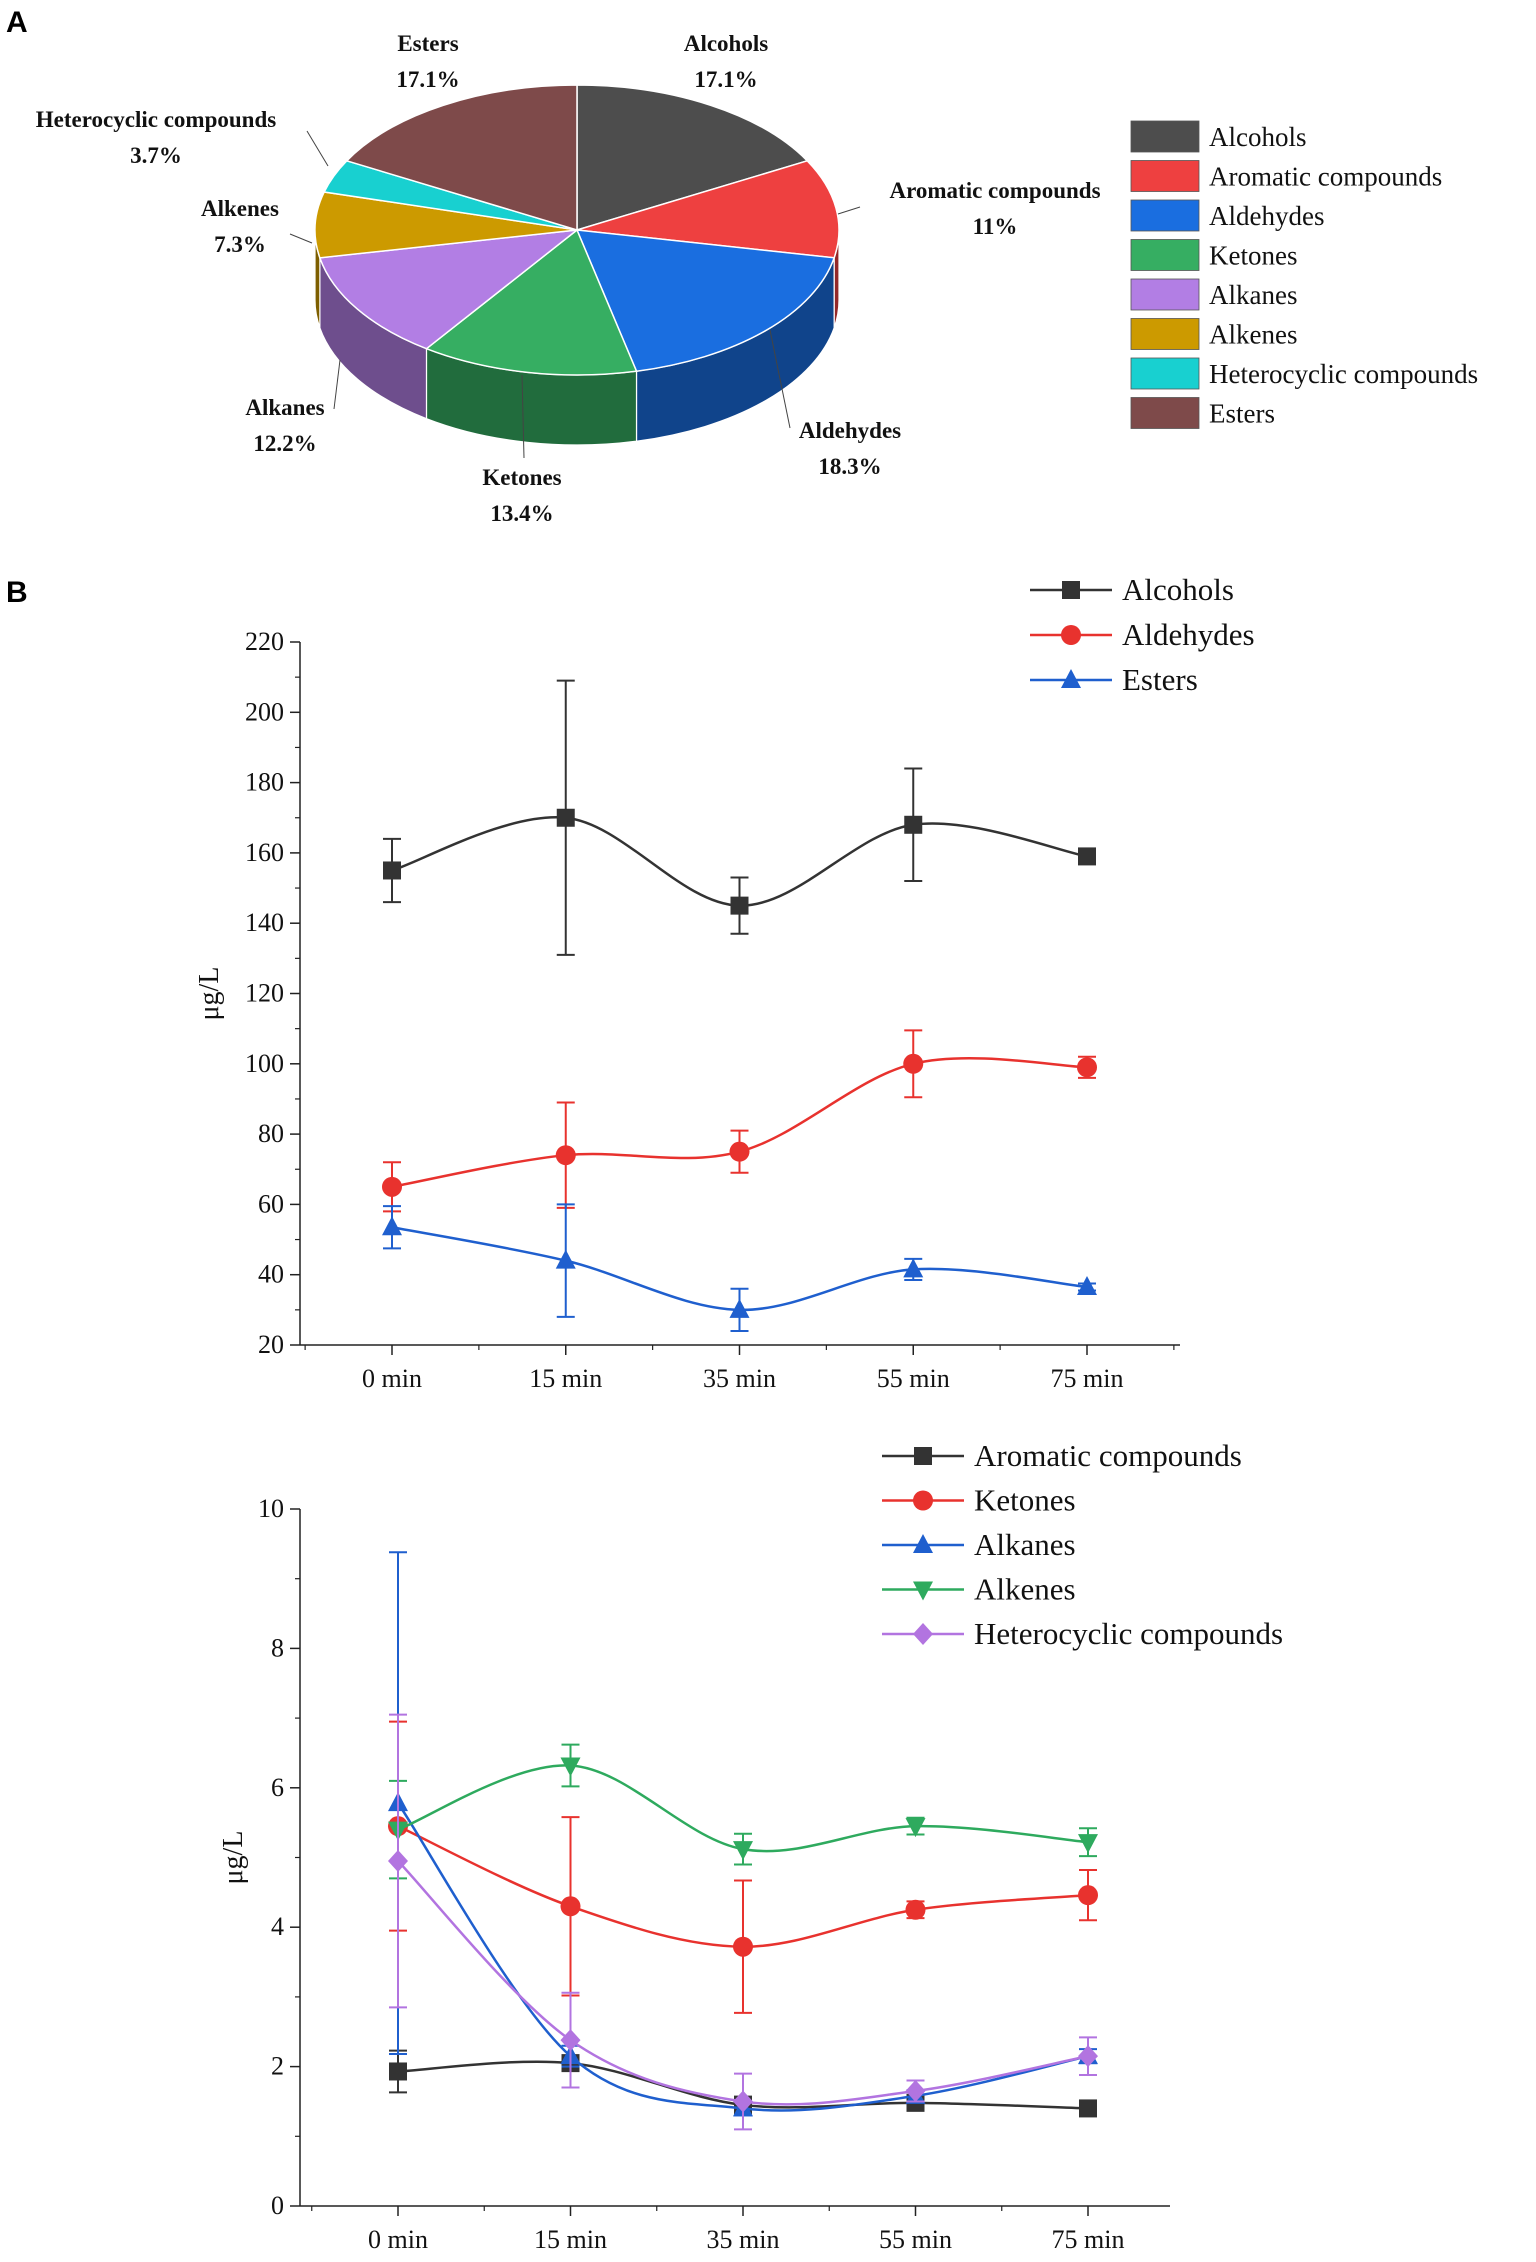  Describe the element at coordinates (264, 1063) in the screenshot. I see `y-tick-label: 100` at that location.